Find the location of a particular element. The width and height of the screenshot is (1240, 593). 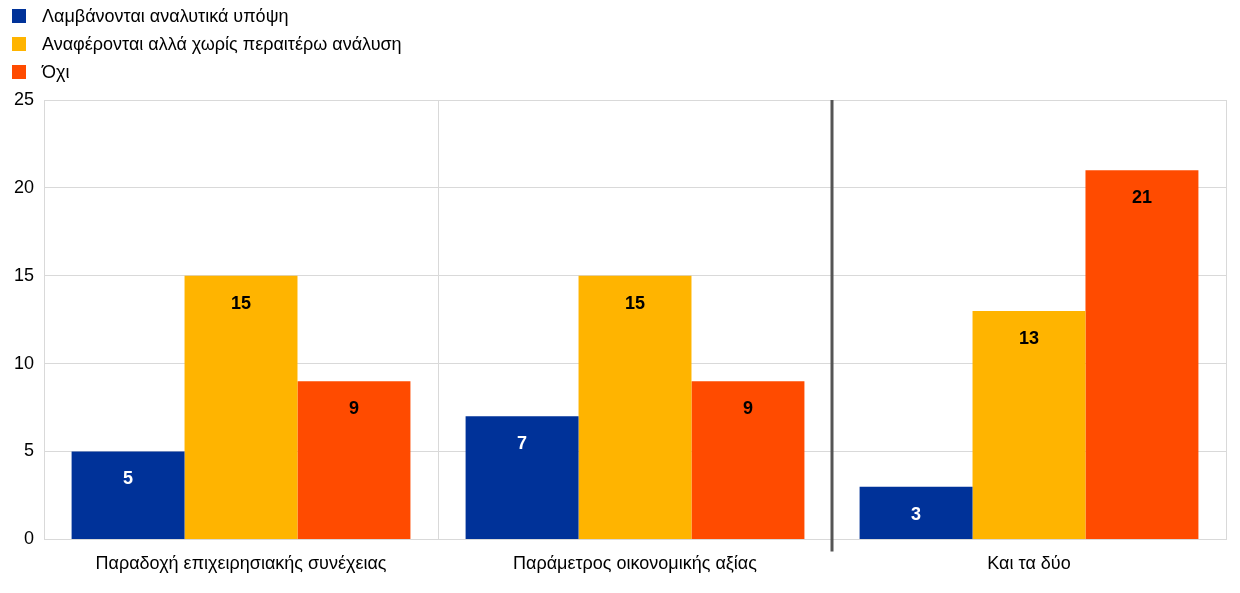

legend-label: Αναφέρονται αλλά χωρίς περαιτέρω ανάλυση is located at coordinates (222, 44).